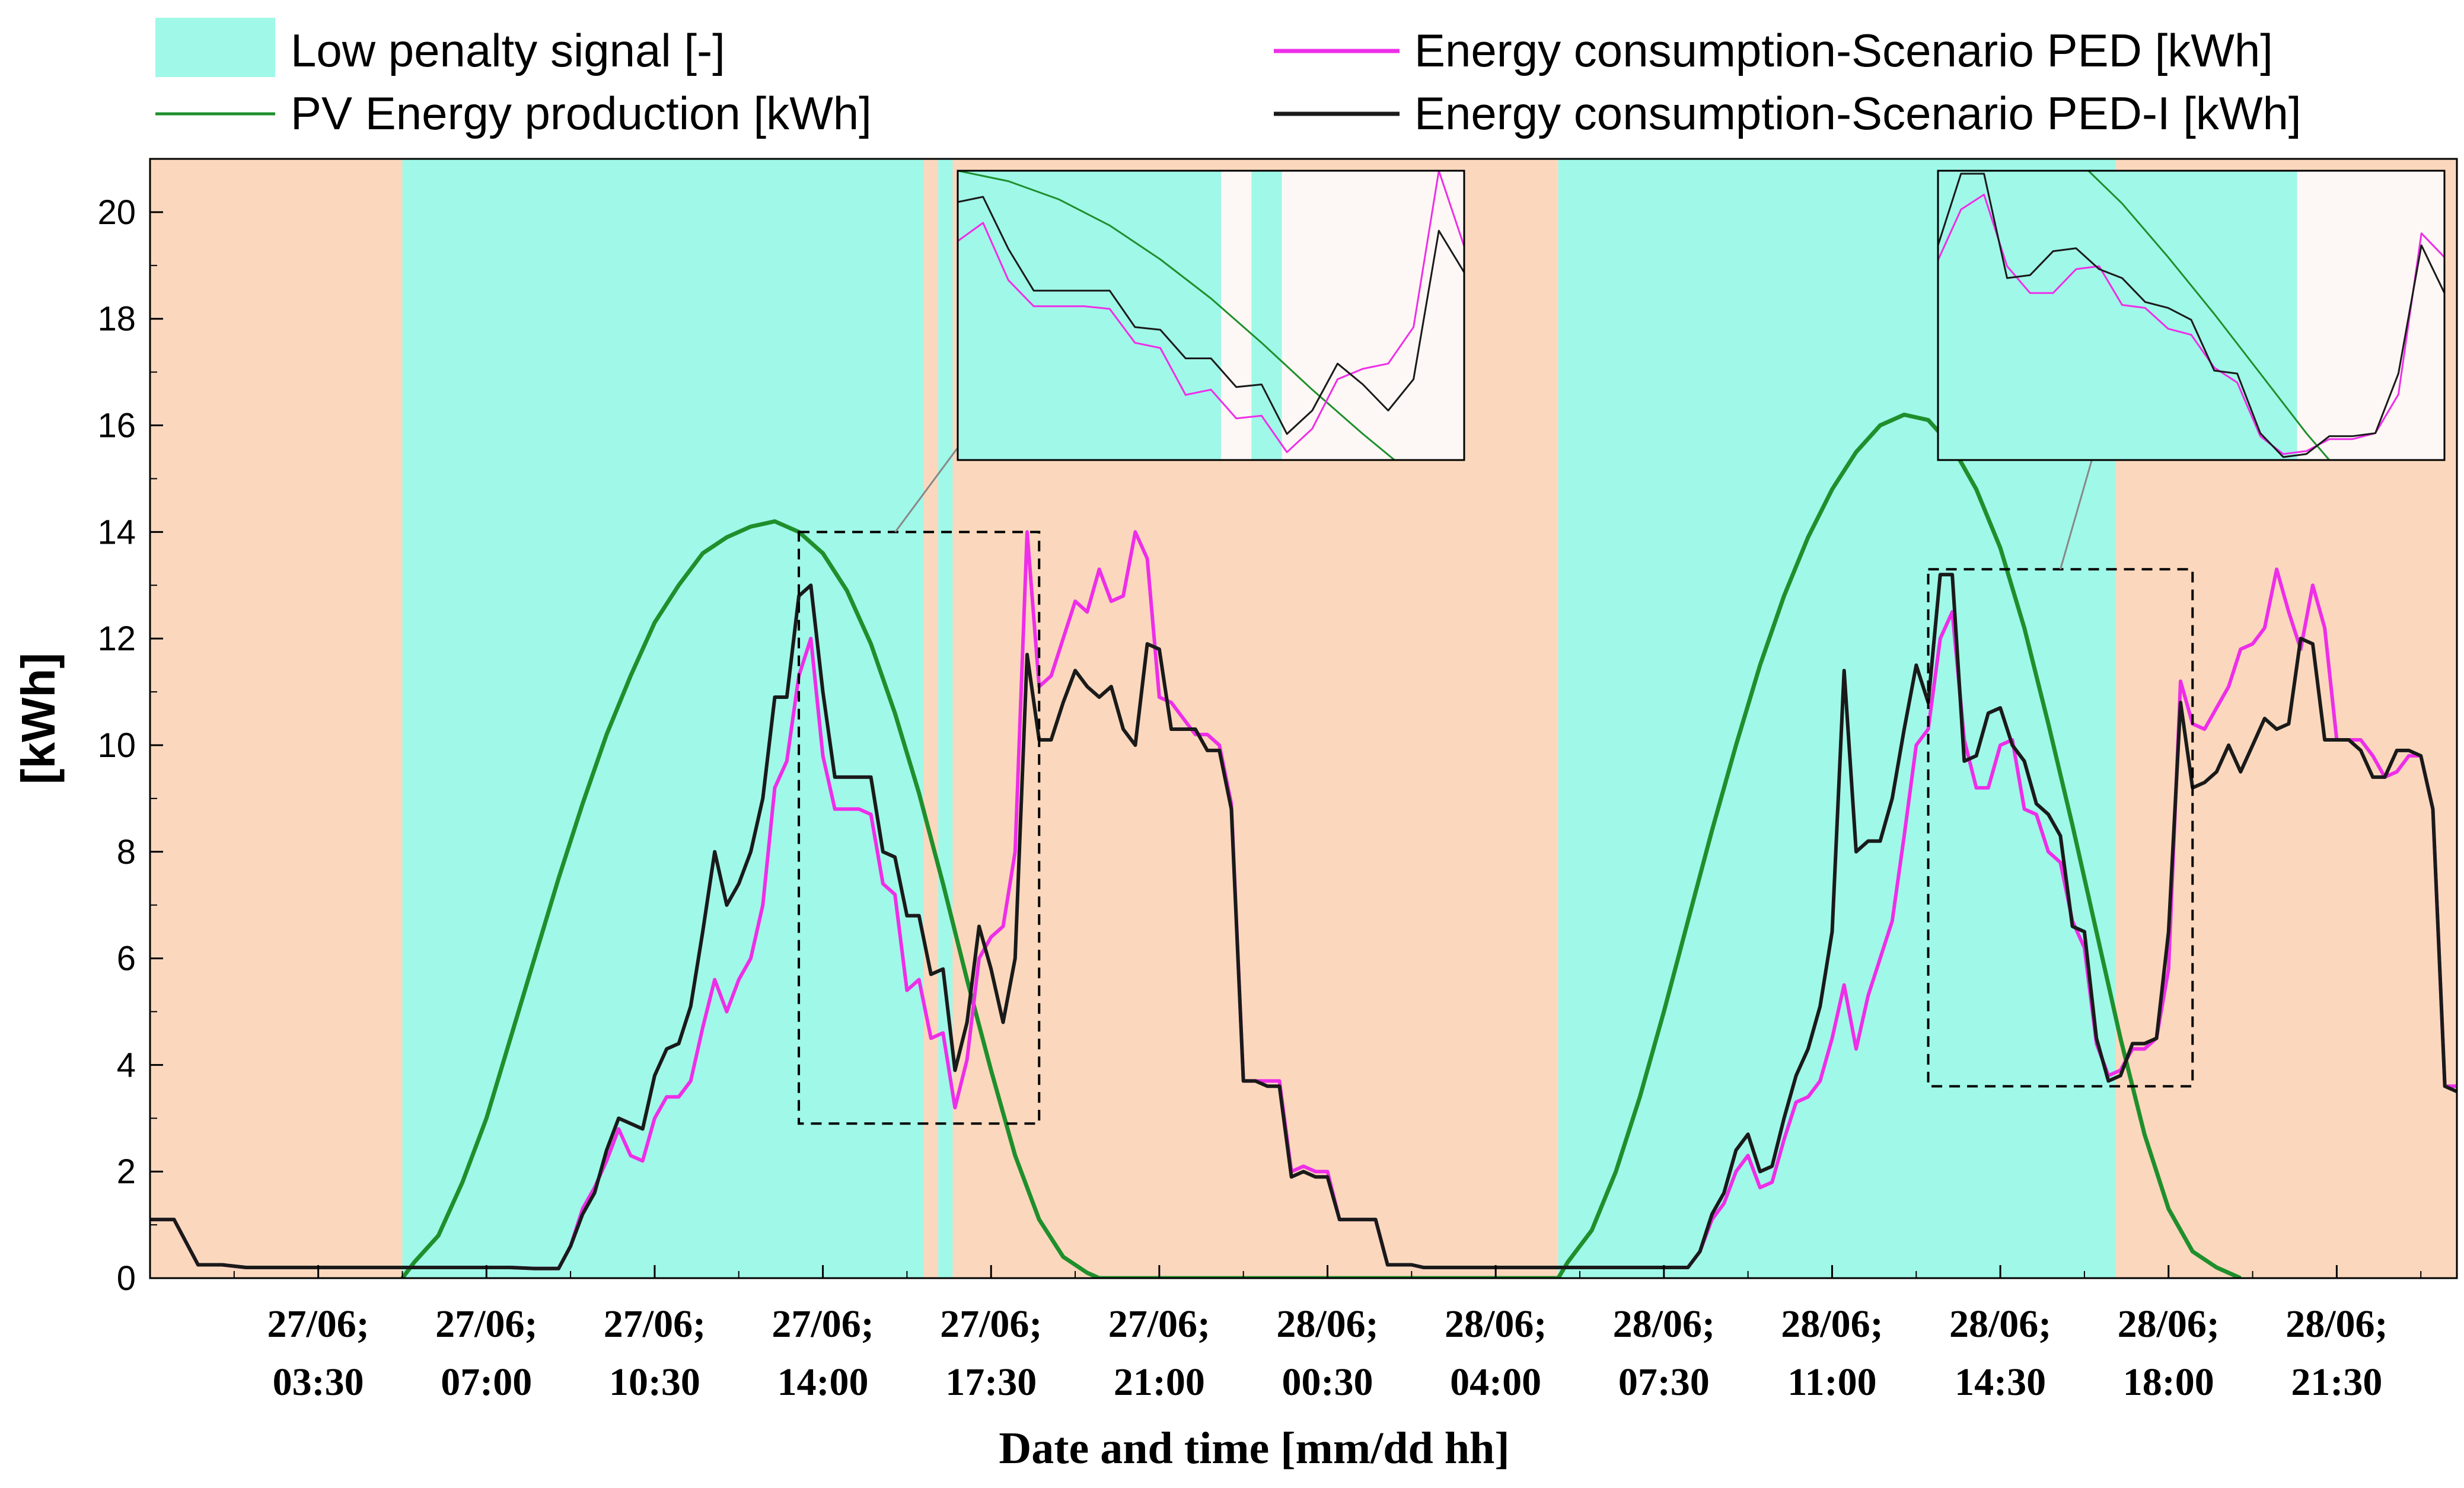  What do you see at coordinates (2336, 1382) in the screenshot?
I see `x-tick-label-time: 21:30` at bounding box center [2336, 1382].